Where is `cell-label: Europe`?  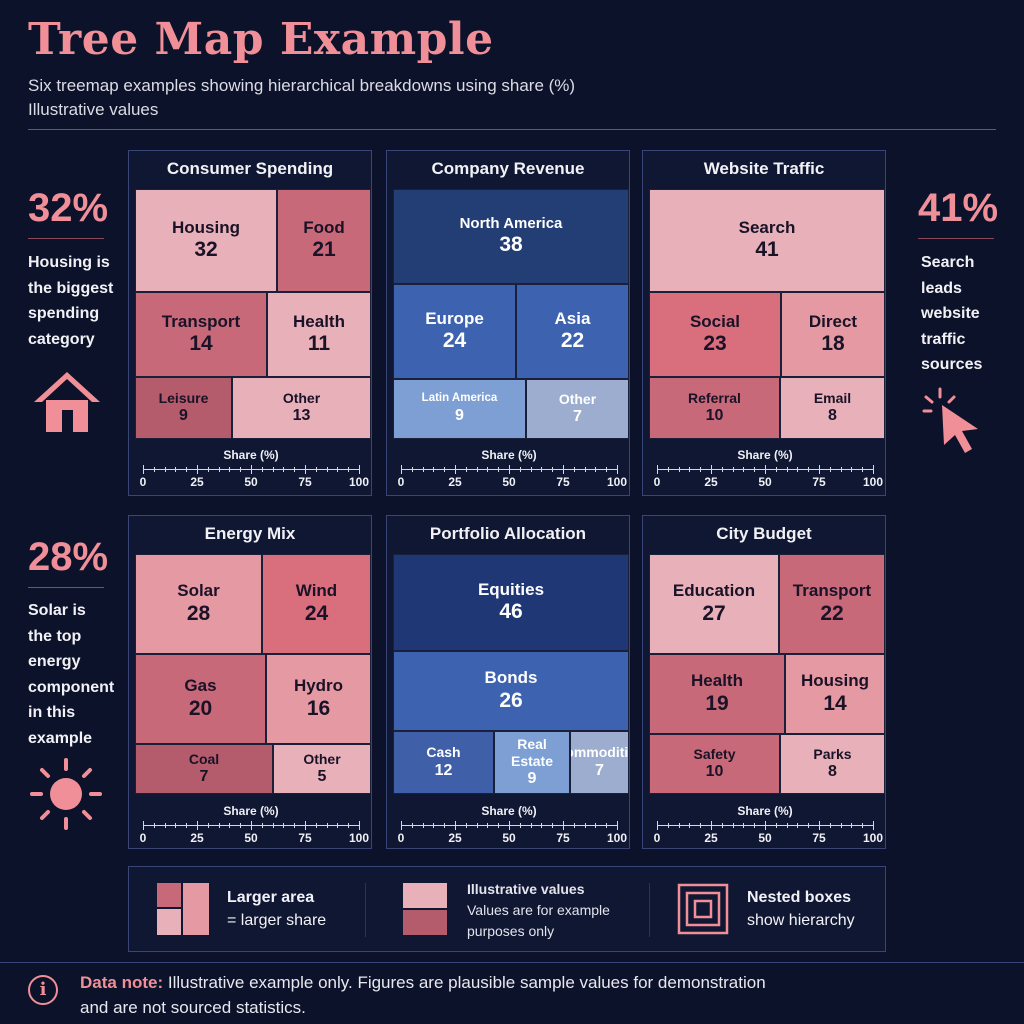
cell-label: Europe is located at coordinates (454, 318).